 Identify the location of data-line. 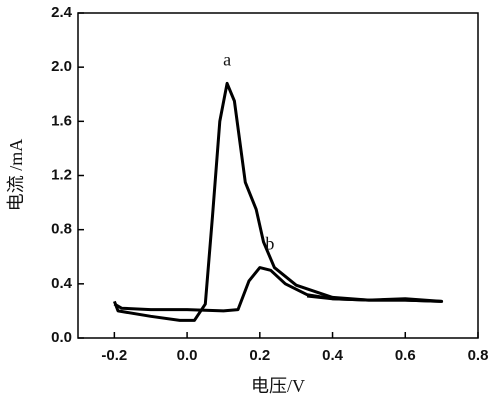
(277, 289).